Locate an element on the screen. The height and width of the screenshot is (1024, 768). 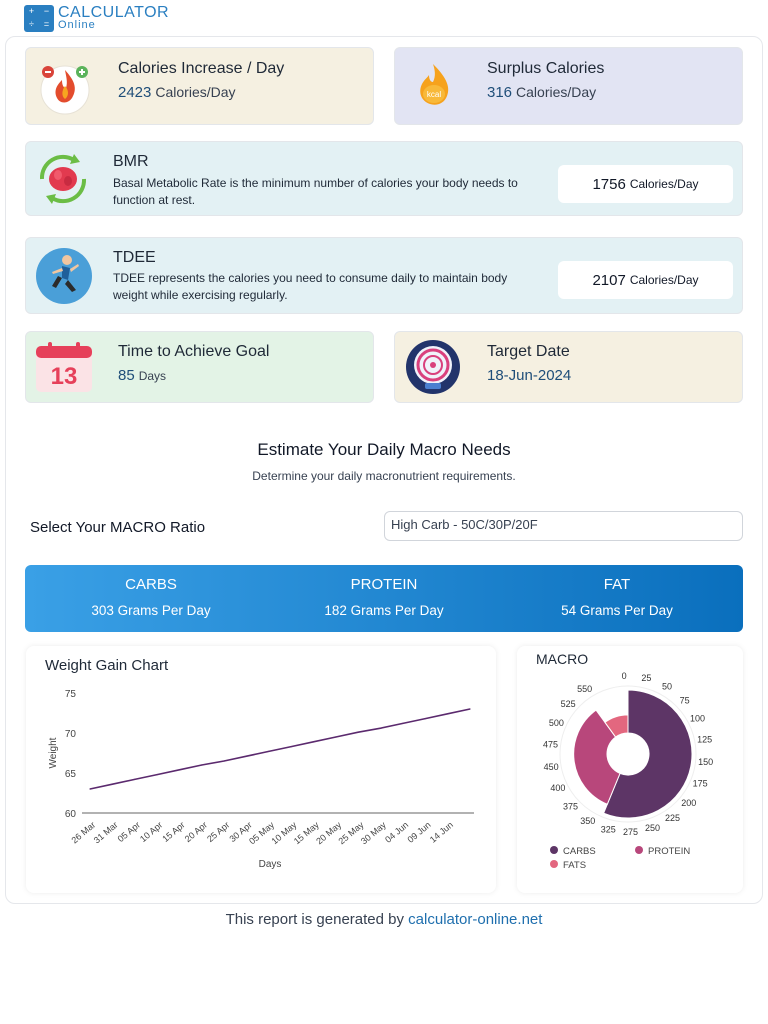
logo-mark-divide: ÷ is located at coordinates (31, 24).